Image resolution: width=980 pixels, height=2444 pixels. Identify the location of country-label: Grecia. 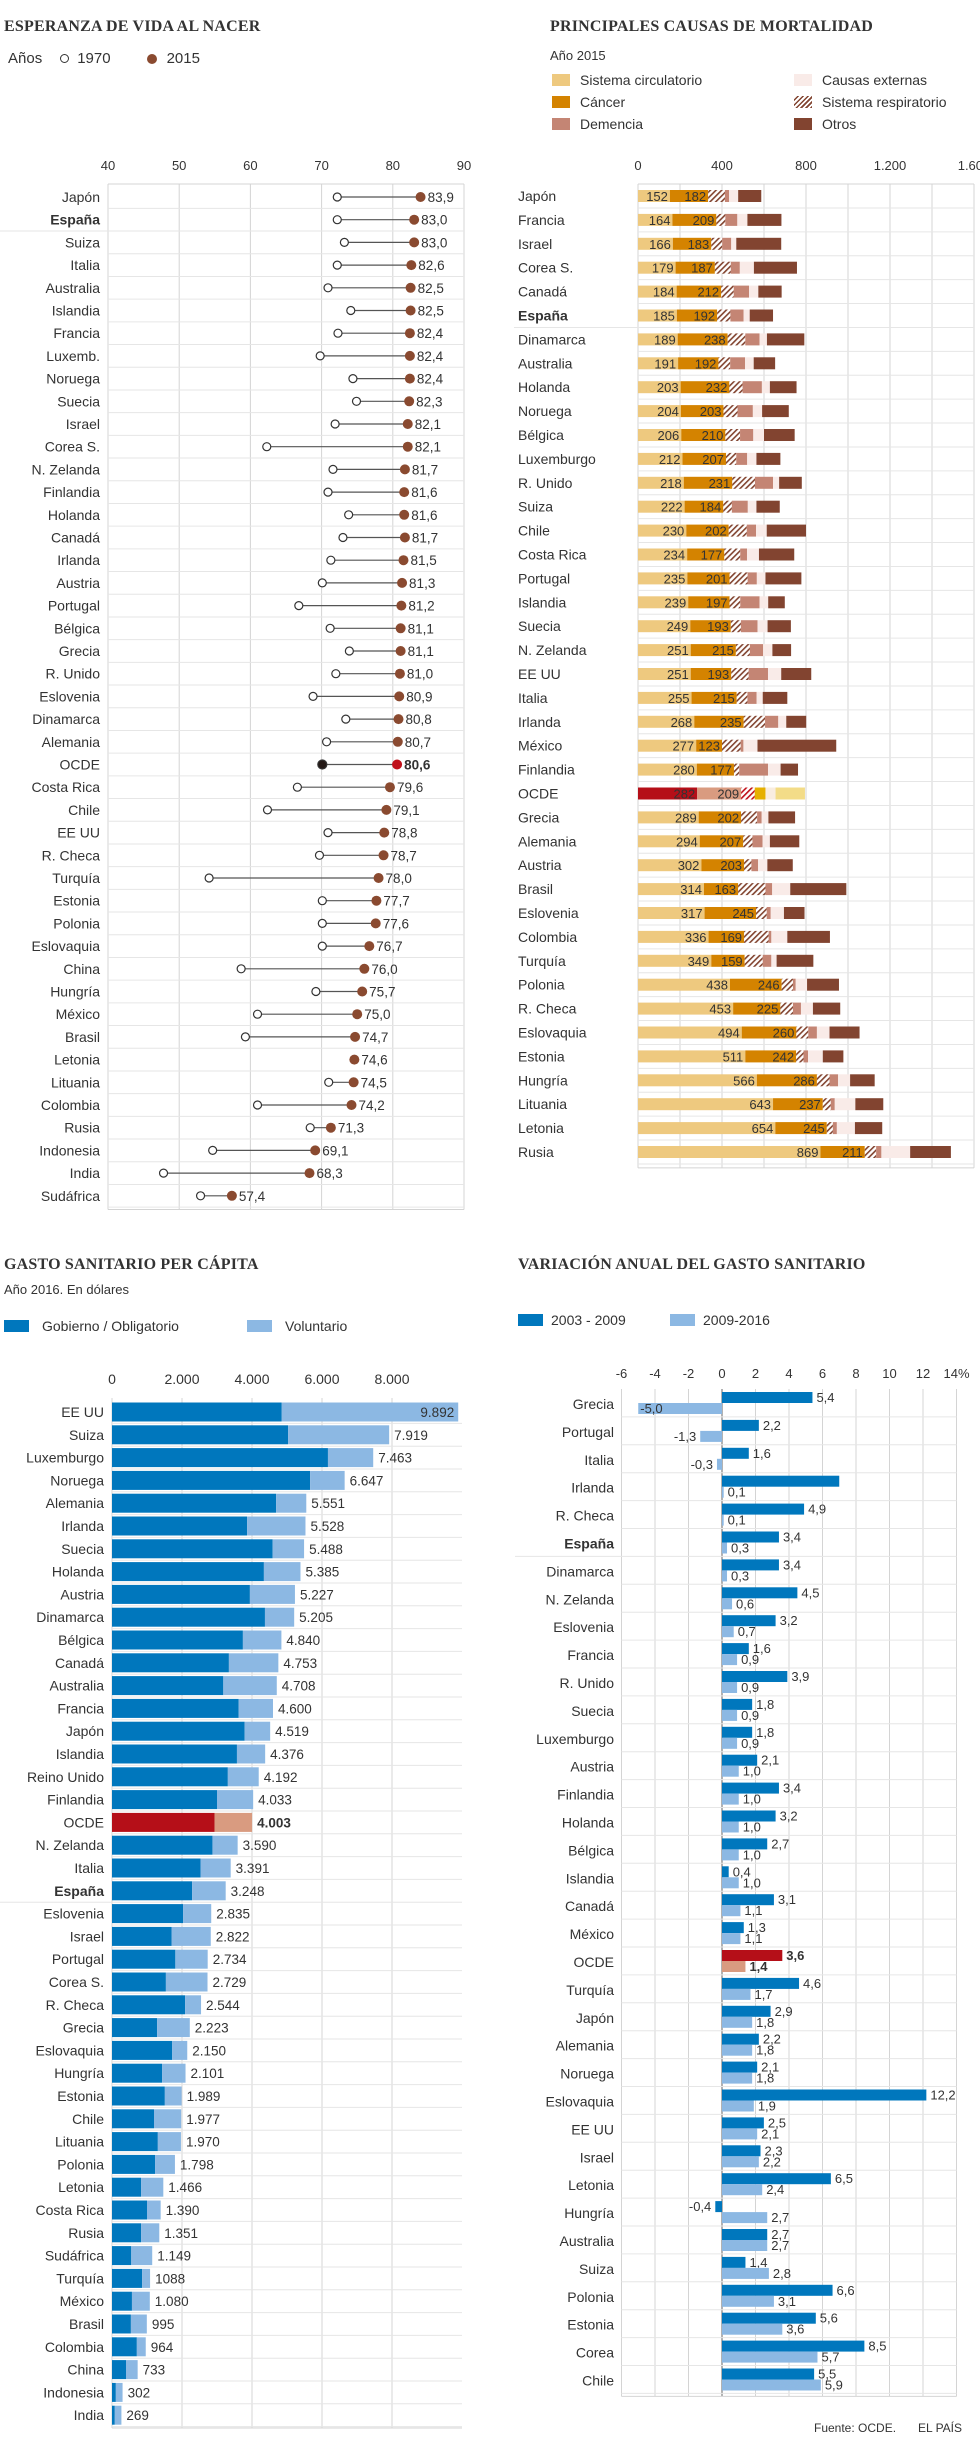
(593, 1404).